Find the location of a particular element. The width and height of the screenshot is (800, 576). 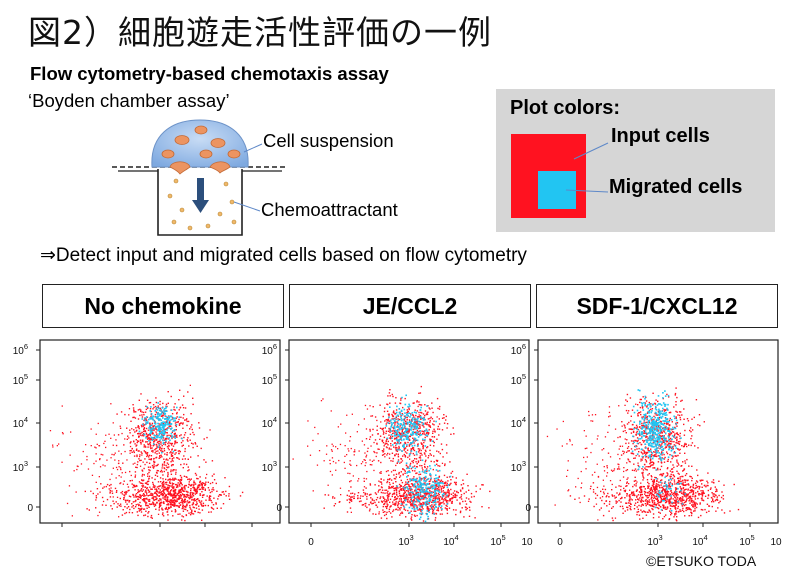

condition-no-chemokine: No chemokine is located at coordinates (163, 306).